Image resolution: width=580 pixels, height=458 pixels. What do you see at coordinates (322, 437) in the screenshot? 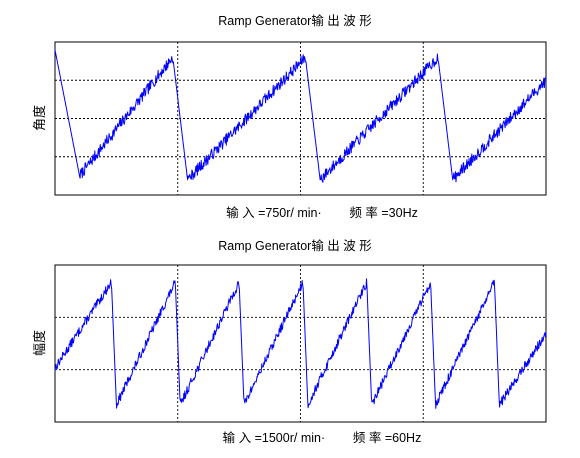
I see `chart-bottom-xlabel: 输 入 =1500r/ min· 频 率 =60Hz` at bounding box center [322, 437].